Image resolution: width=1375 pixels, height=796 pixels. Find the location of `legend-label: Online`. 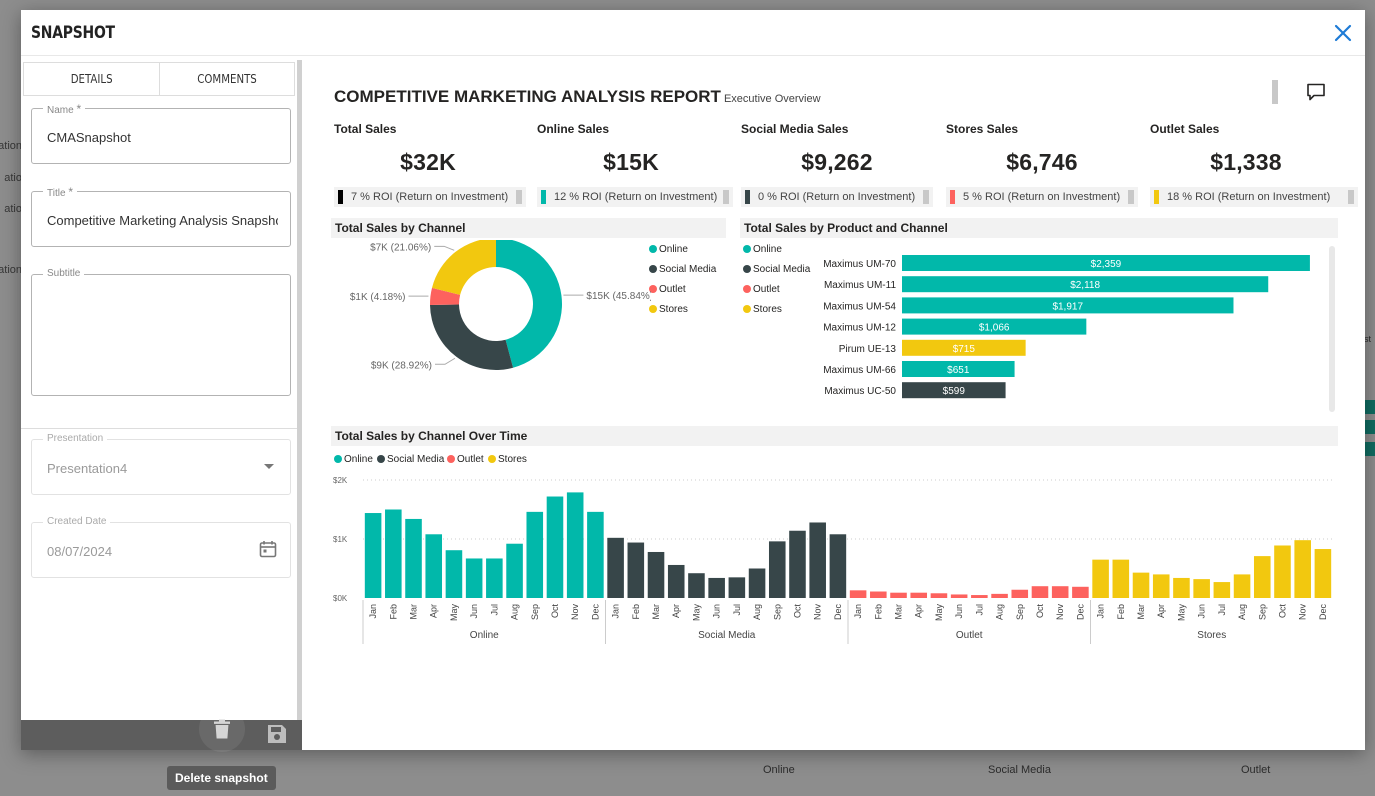

legend-label: Online is located at coordinates (673, 249).